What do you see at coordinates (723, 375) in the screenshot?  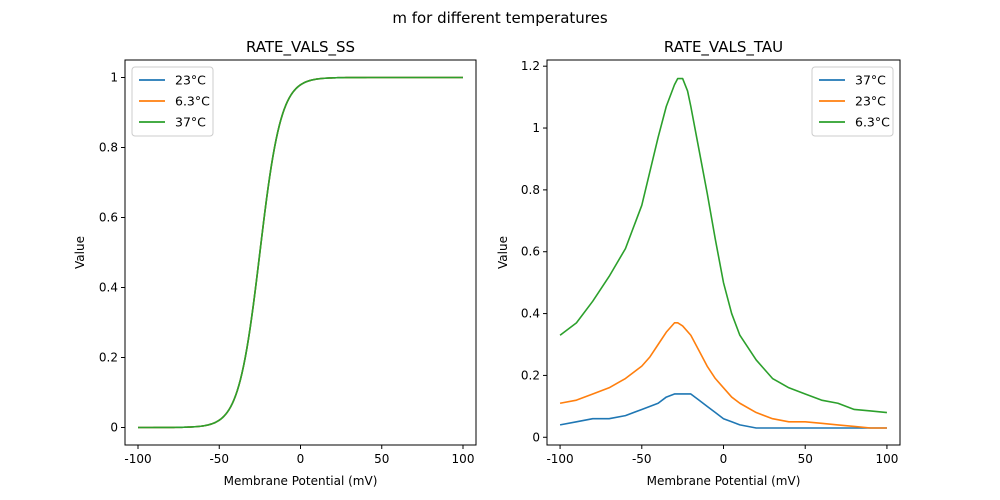 I see `series-line-23-c` at bounding box center [723, 375].